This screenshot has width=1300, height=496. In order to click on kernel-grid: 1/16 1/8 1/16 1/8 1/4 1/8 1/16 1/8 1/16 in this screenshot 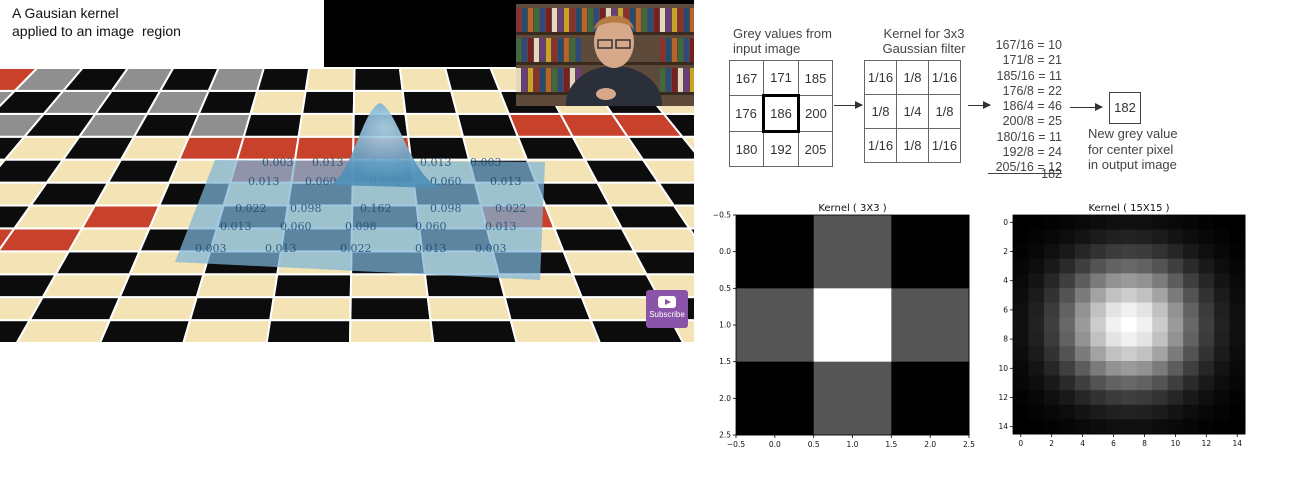, I will do `click(912, 111)`.